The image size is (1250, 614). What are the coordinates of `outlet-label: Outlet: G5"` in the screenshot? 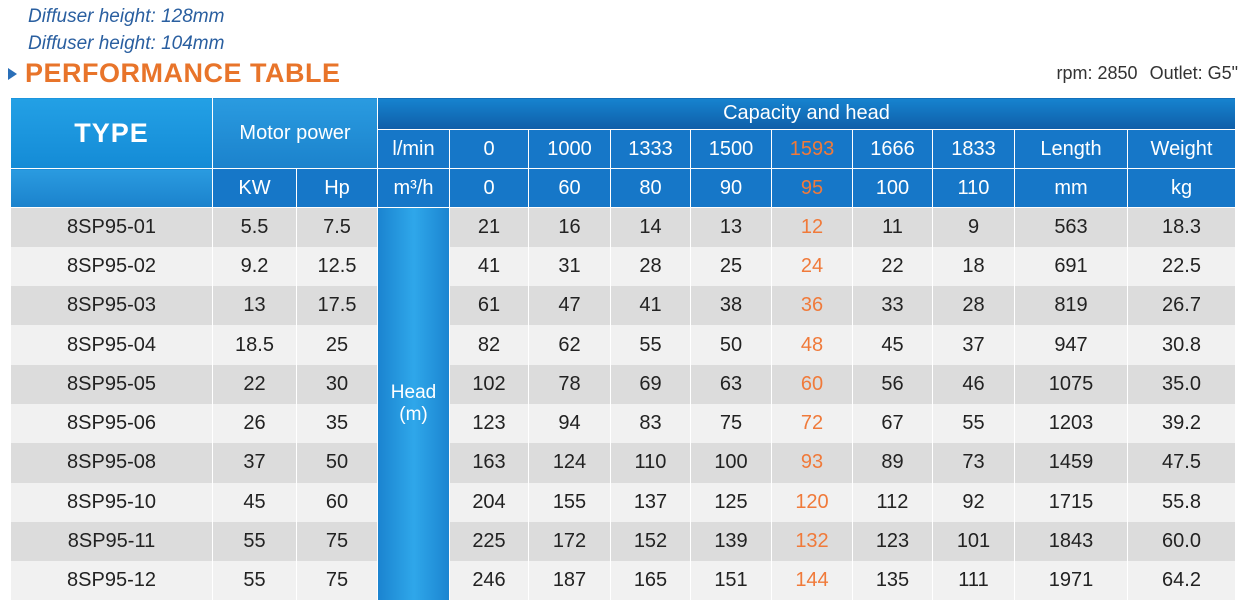 It's located at (1193, 73).